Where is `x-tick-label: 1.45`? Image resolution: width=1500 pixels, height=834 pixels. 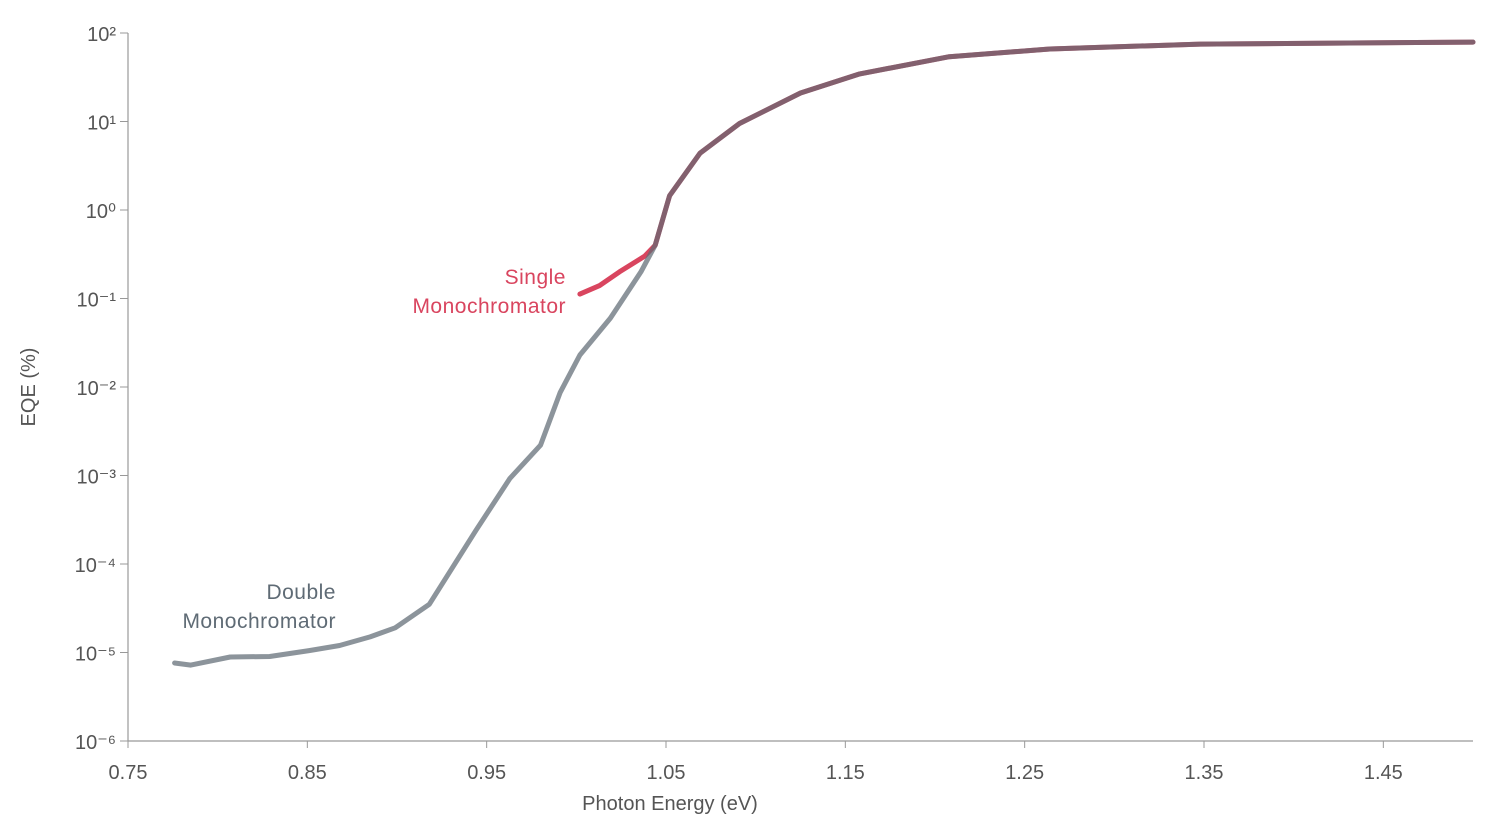
x-tick-label: 1.45 is located at coordinates (1383, 773).